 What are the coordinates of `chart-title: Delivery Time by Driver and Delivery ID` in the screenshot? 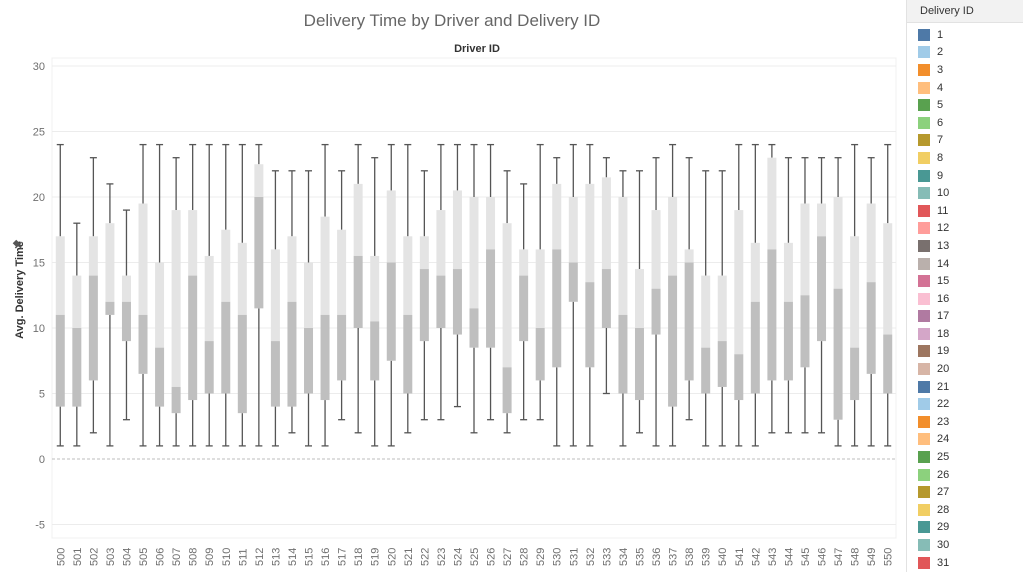 It's located at (452, 20).